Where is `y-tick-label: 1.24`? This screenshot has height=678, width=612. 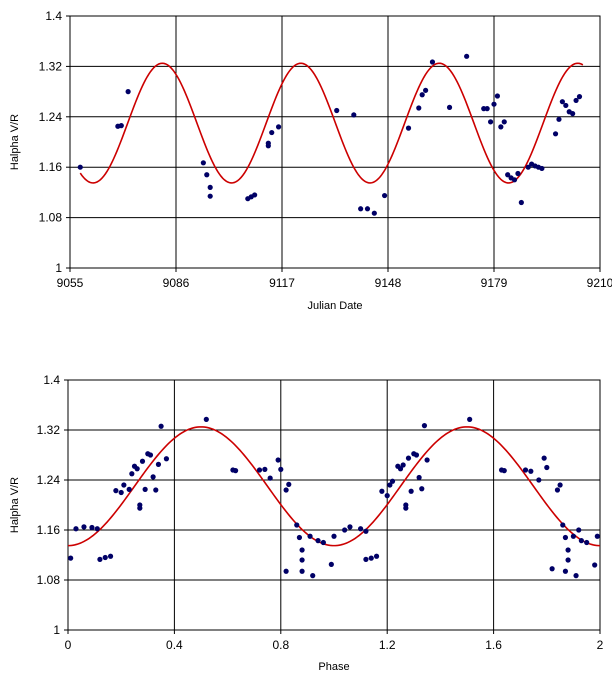
y-tick-label: 1.24 is located at coordinates (51, 117).